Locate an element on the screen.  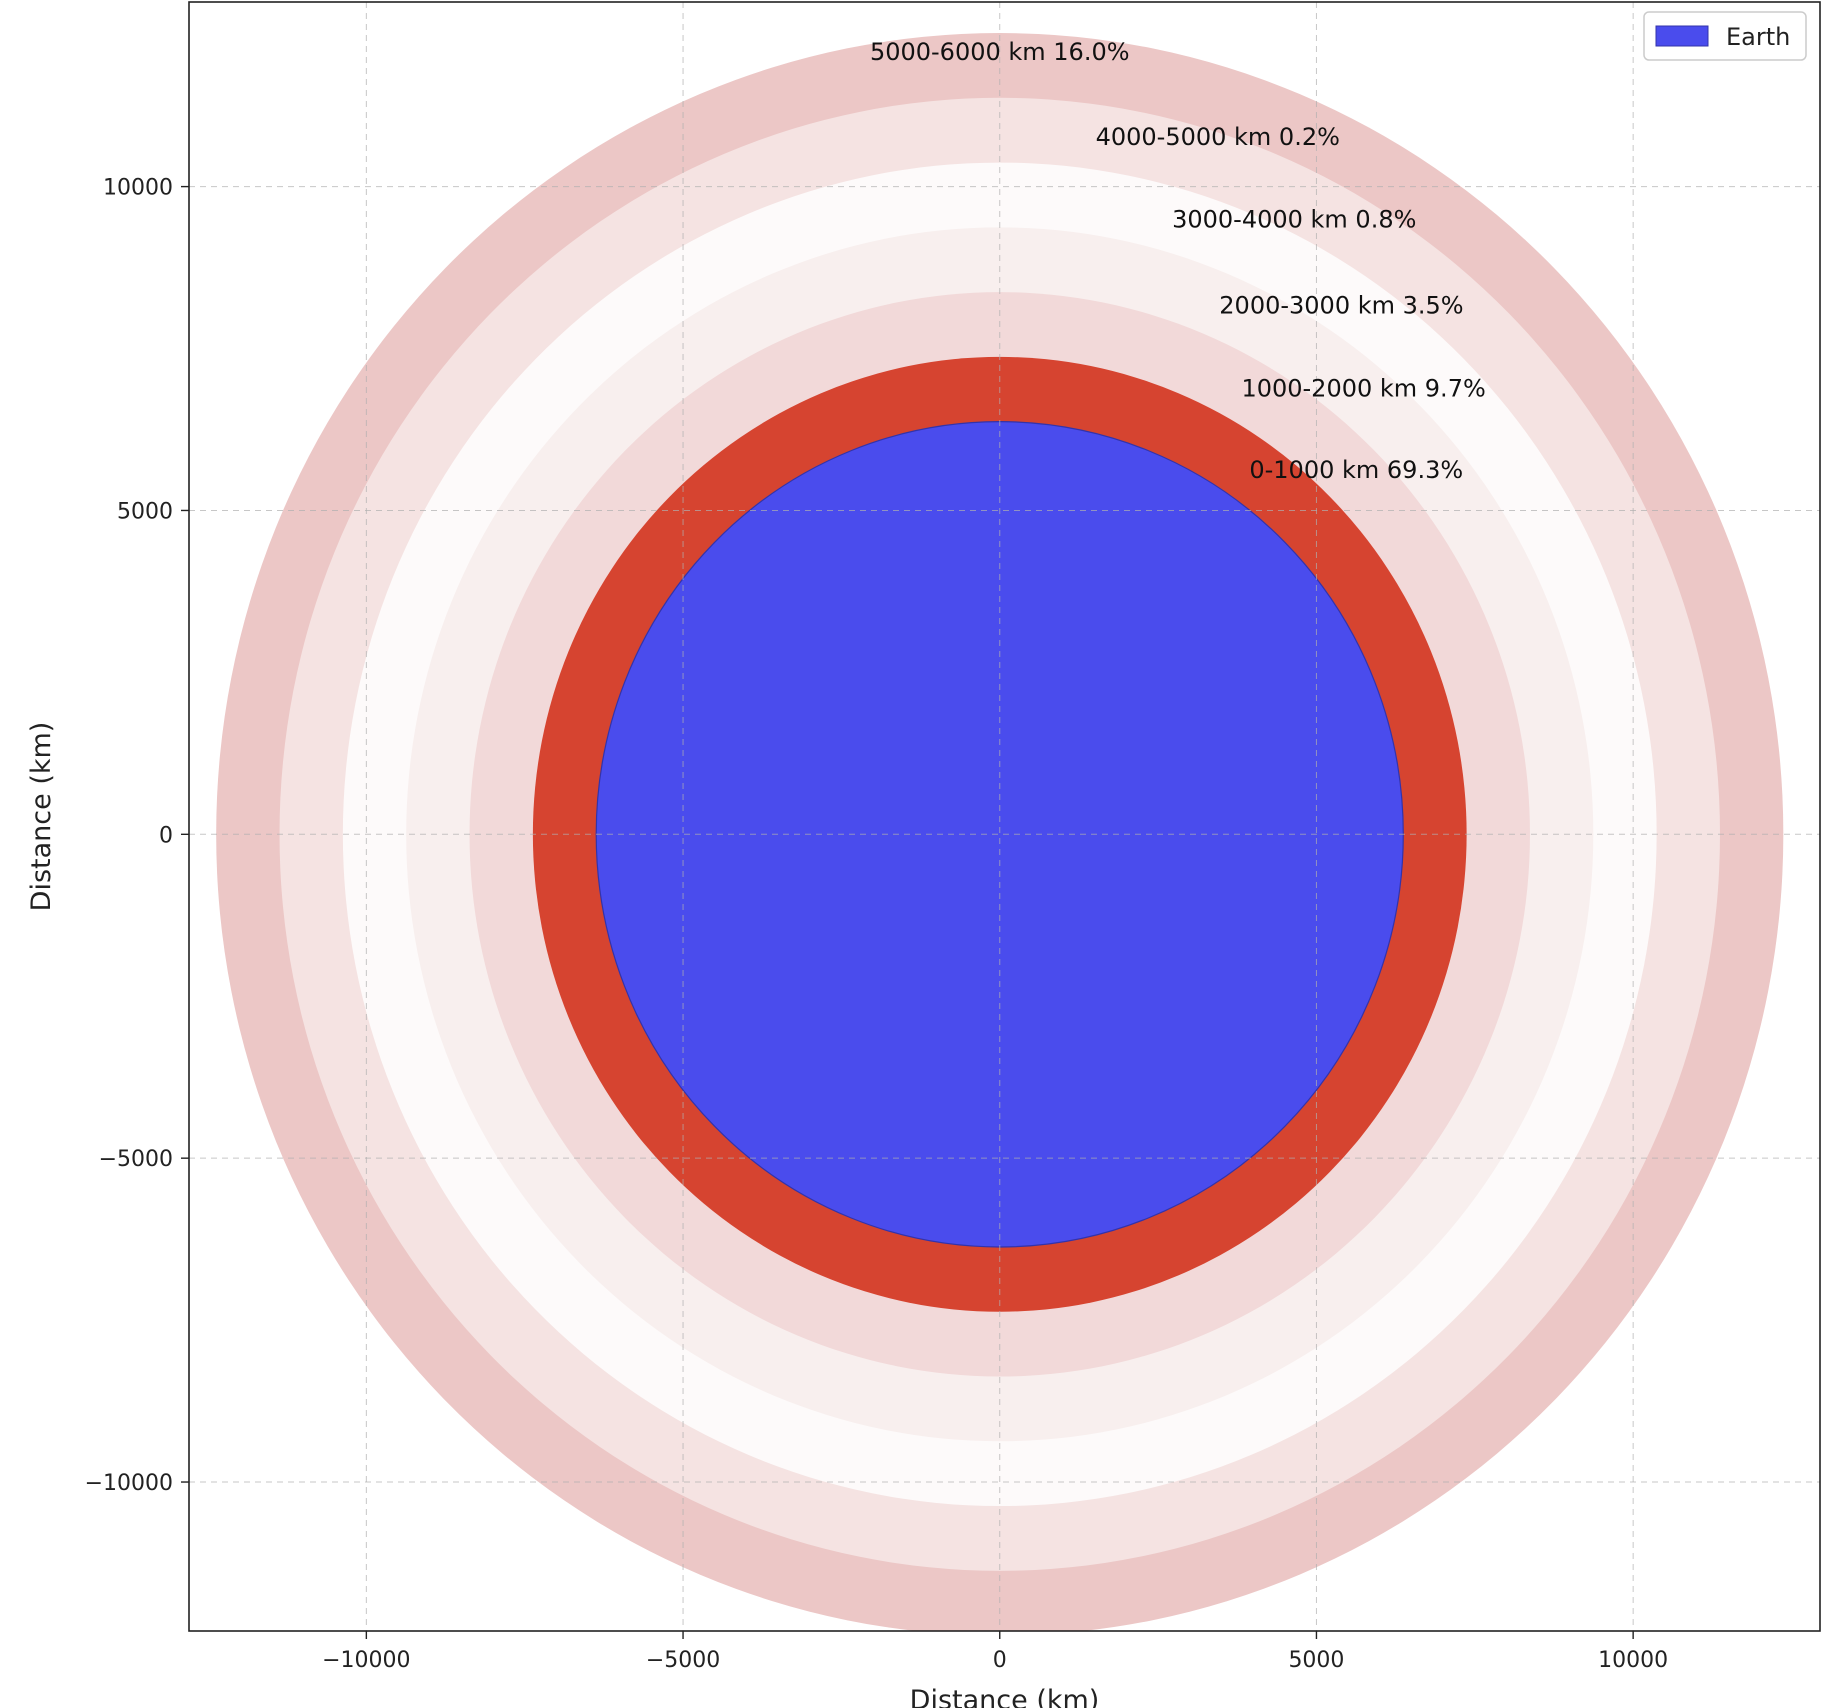
ring-label-1: 0-1000 km 69.3% is located at coordinates (1356, 470).